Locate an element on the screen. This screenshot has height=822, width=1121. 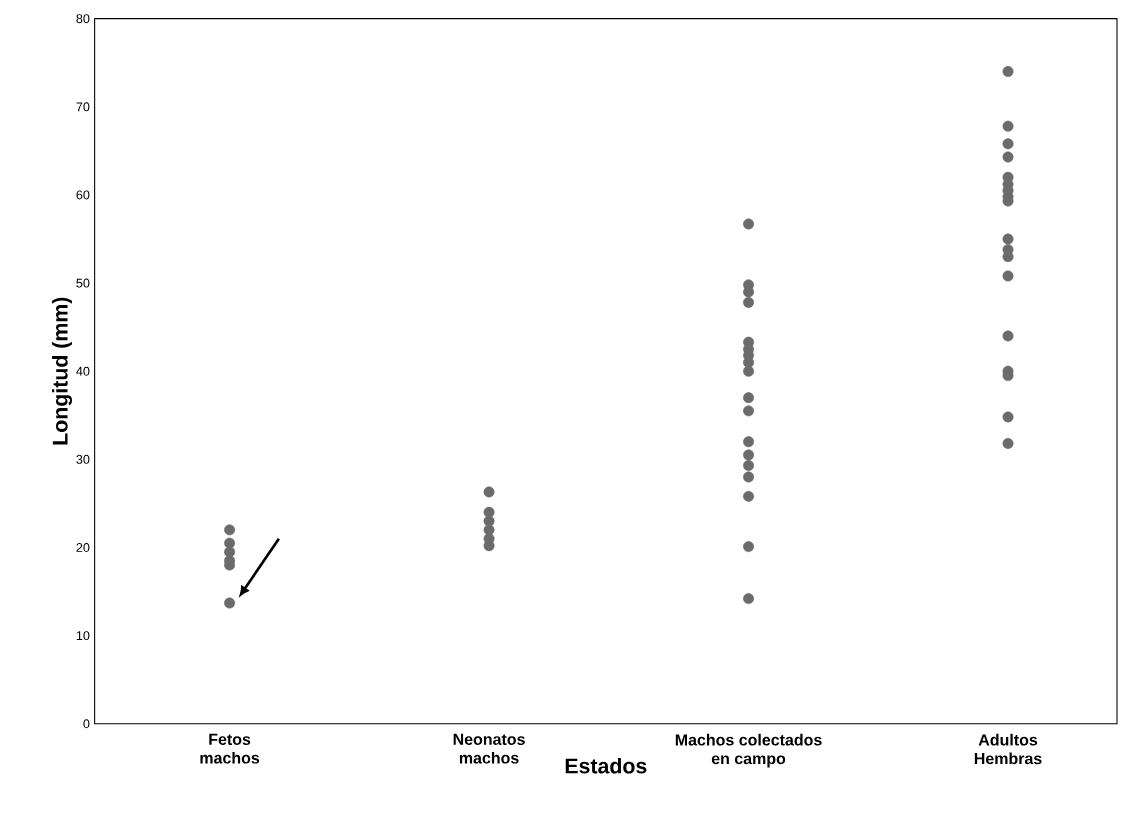
y-tick-label: 50 is located at coordinates (83, 283).